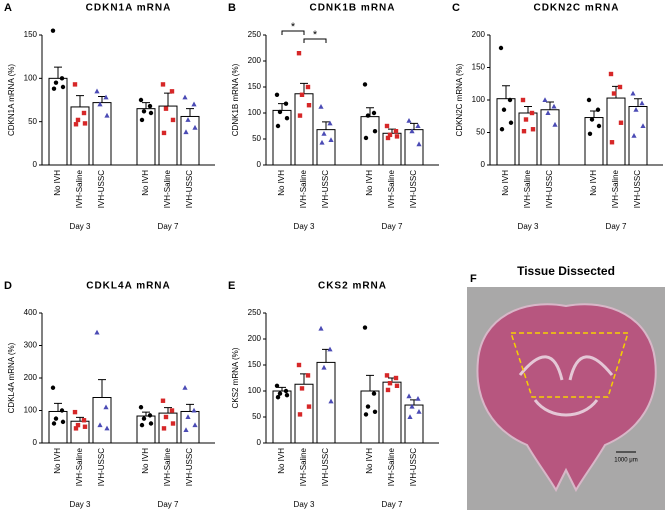 Image resolution: width=670 pixels, height=516 pixels. Describe the element at coordinates (256, 416) in the screenshot. I see `y-tick-label: 50` at that location.